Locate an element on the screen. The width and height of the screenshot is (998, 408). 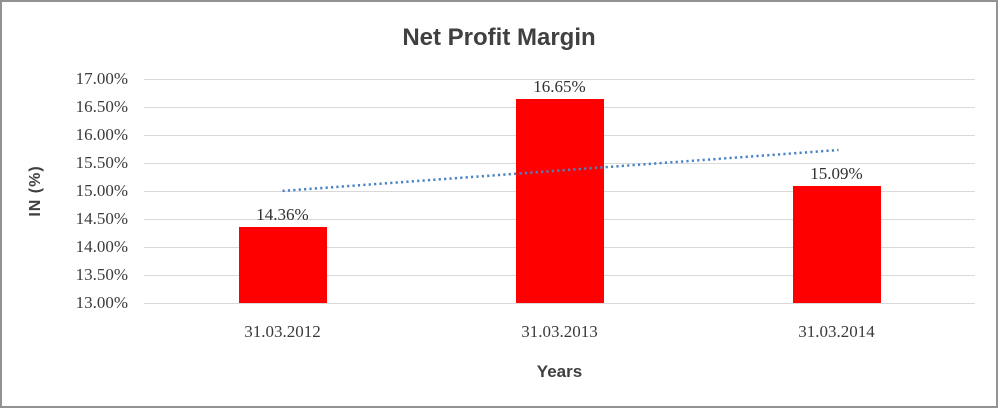
y-tick-label: 15.50% is located at coordinates (101, 162).